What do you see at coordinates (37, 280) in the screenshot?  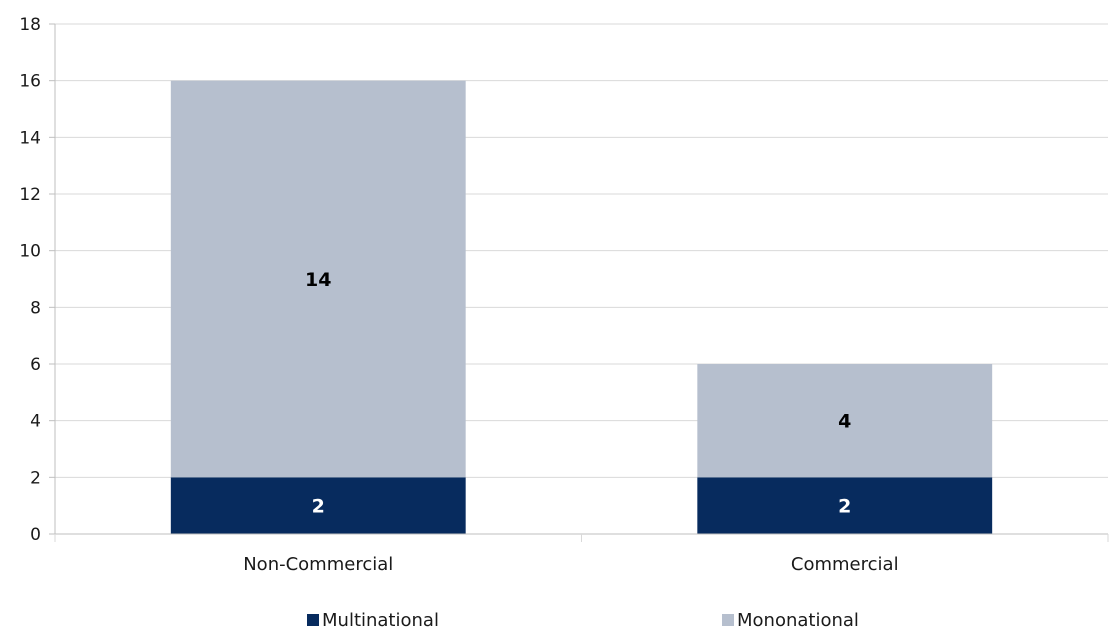 I see `y-axis: 0 2 4 6 8 10 12 14 16 18` at bounding box center [37, 280].